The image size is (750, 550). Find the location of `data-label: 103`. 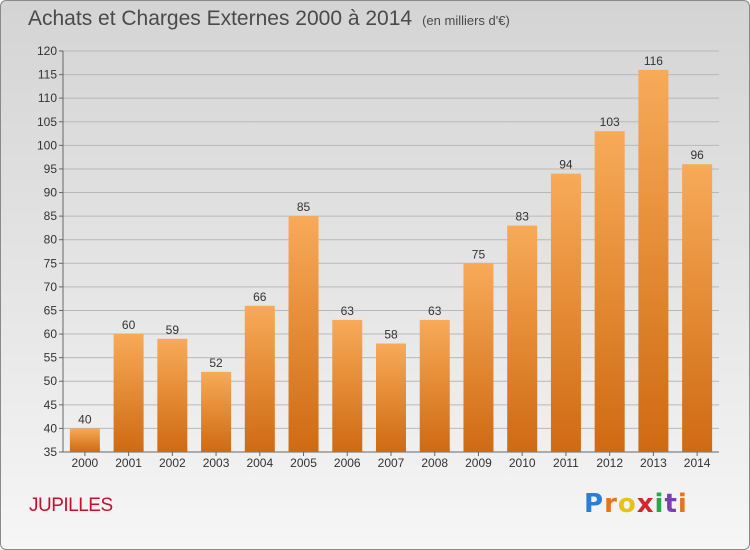

data-label: 103 is located at coordinates (610, 122).